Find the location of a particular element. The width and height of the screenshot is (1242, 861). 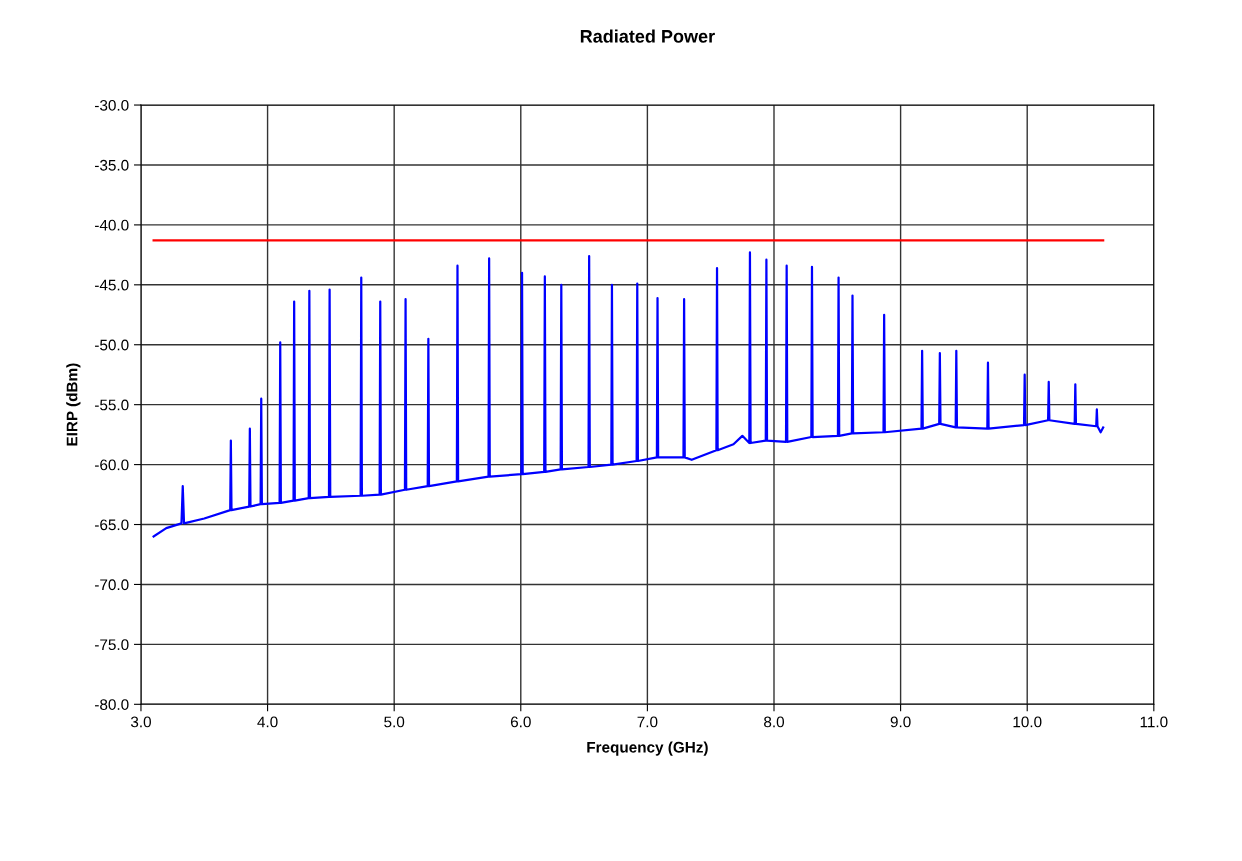

y-tick-label: -80.0 is located at coordinates (112, 704).